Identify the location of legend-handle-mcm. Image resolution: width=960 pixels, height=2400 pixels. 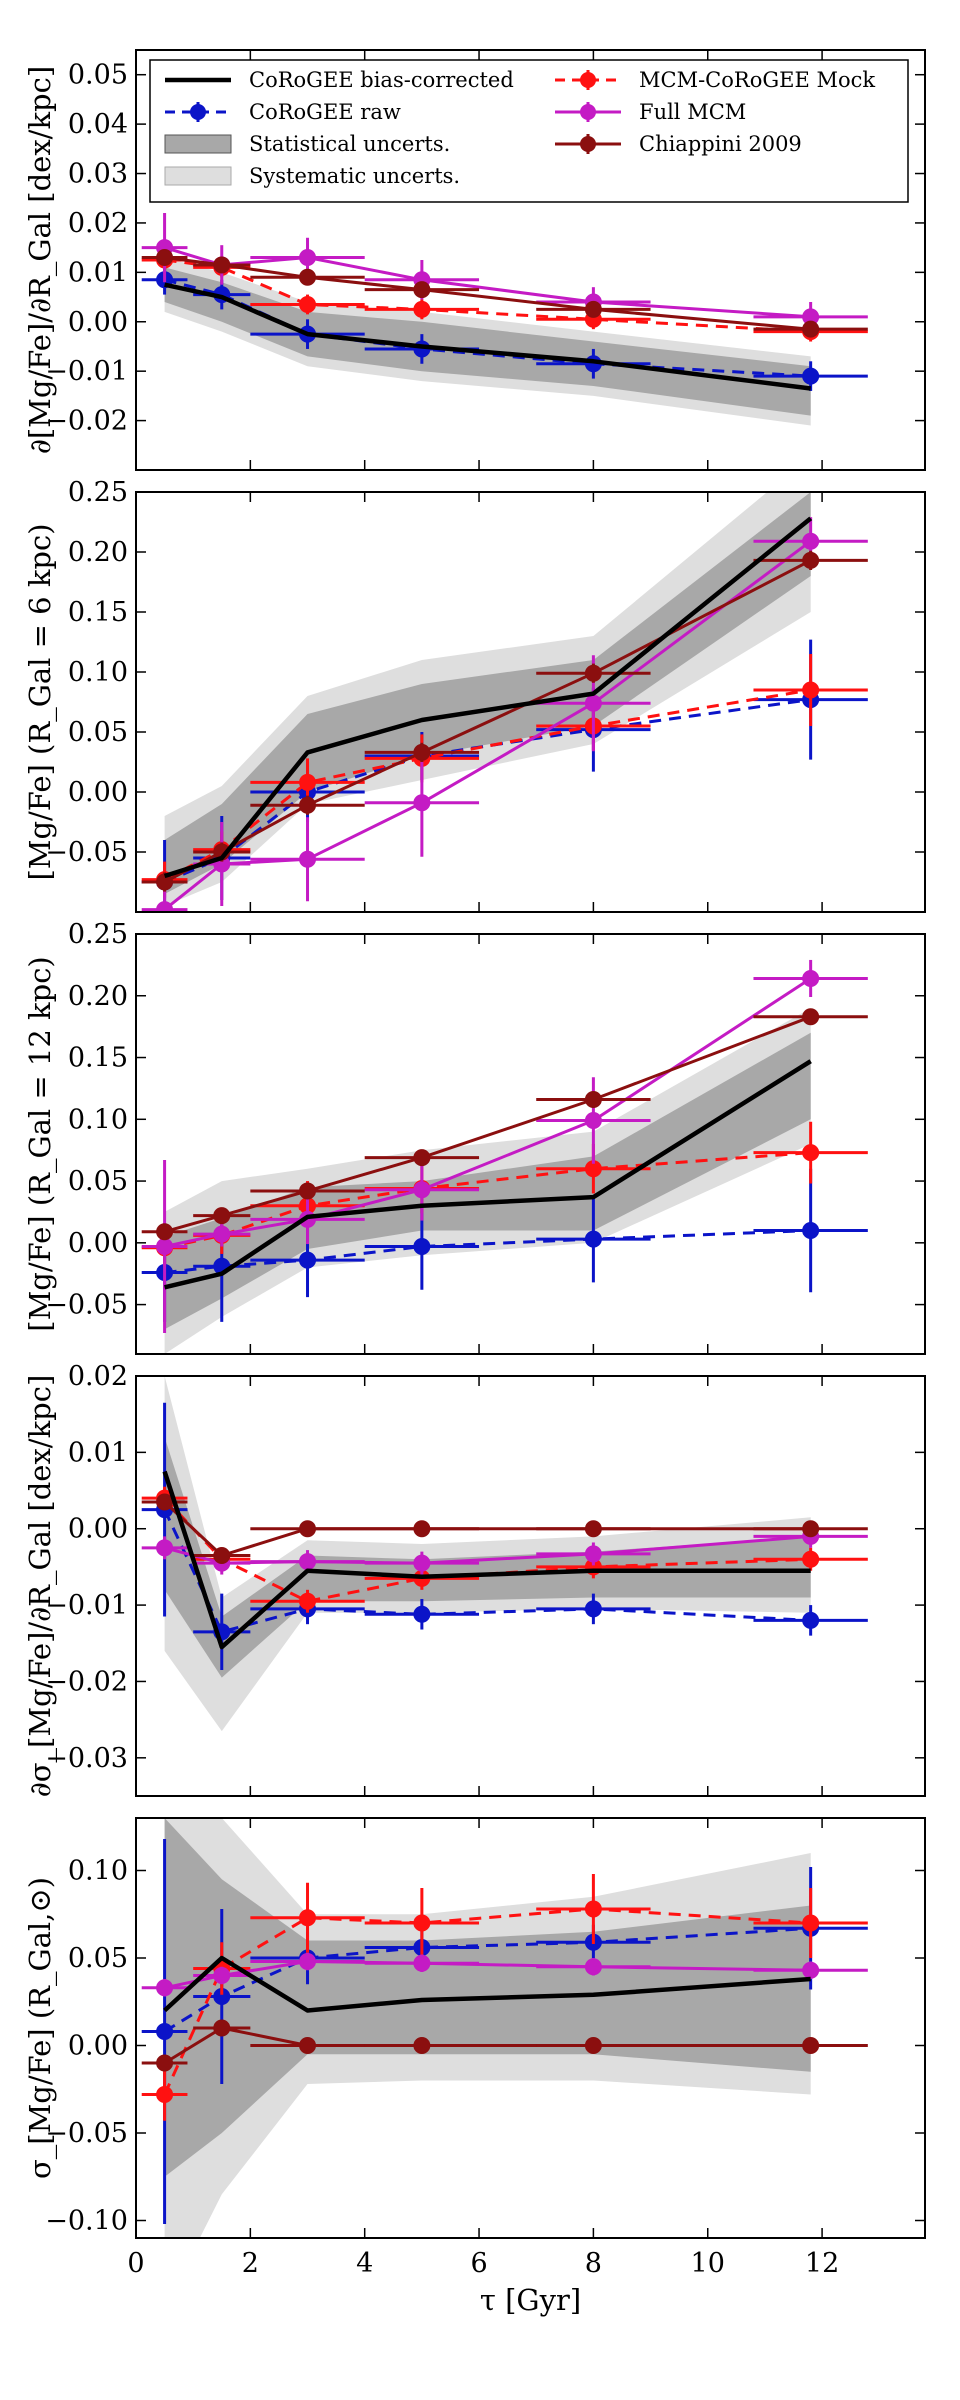
(588, 112).